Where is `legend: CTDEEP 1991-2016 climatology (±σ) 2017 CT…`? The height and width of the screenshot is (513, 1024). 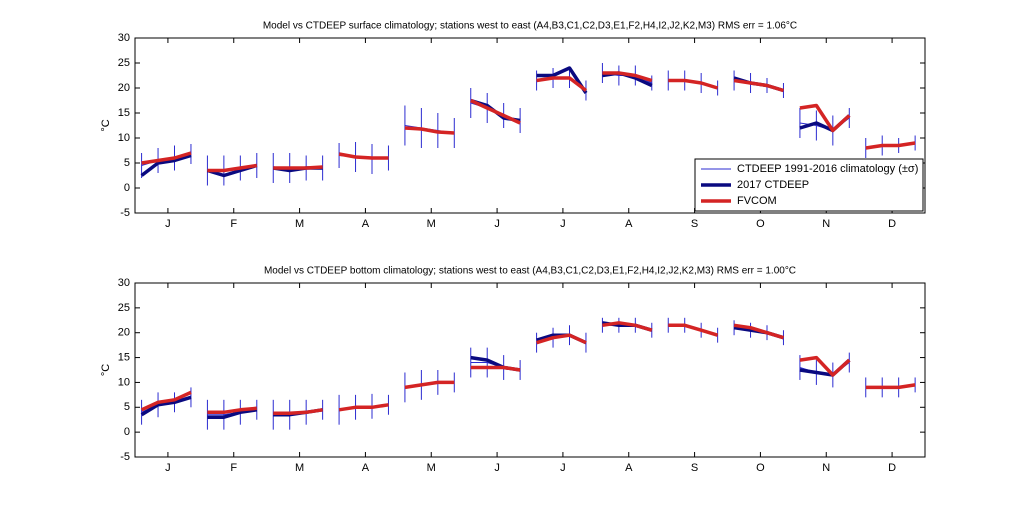 legend: CTDEEP 1991-2016 climatology (±σ) 2017 CT… is located at coordinates (809, 185).